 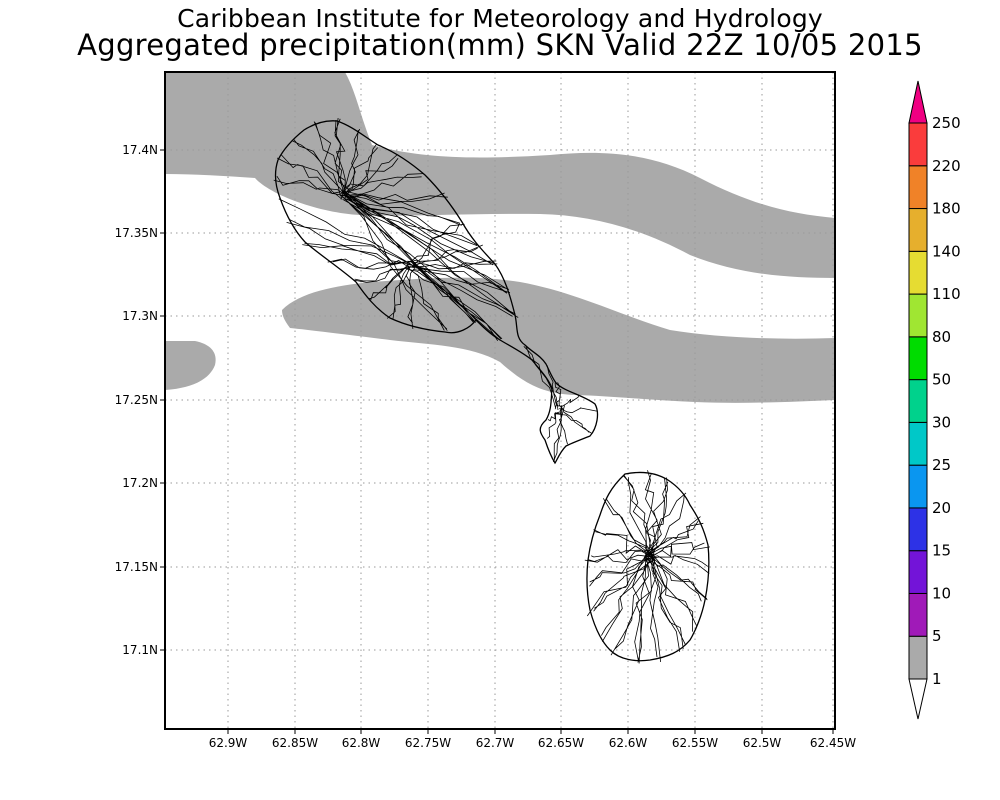 I want to click on colorbar-label: 15, so click(x=941, y=551).